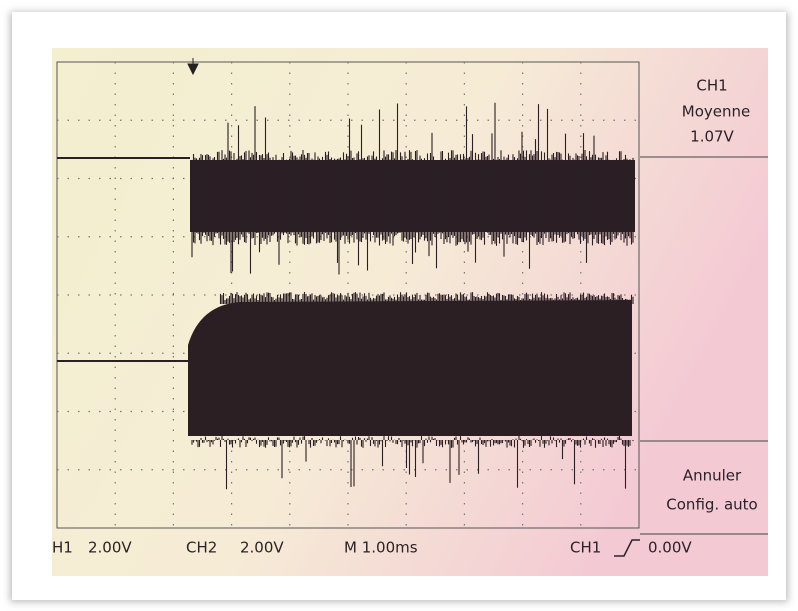 This screenshot has width=798, height=611. I want to click on ch2-label: CH2, so click(201, 548).